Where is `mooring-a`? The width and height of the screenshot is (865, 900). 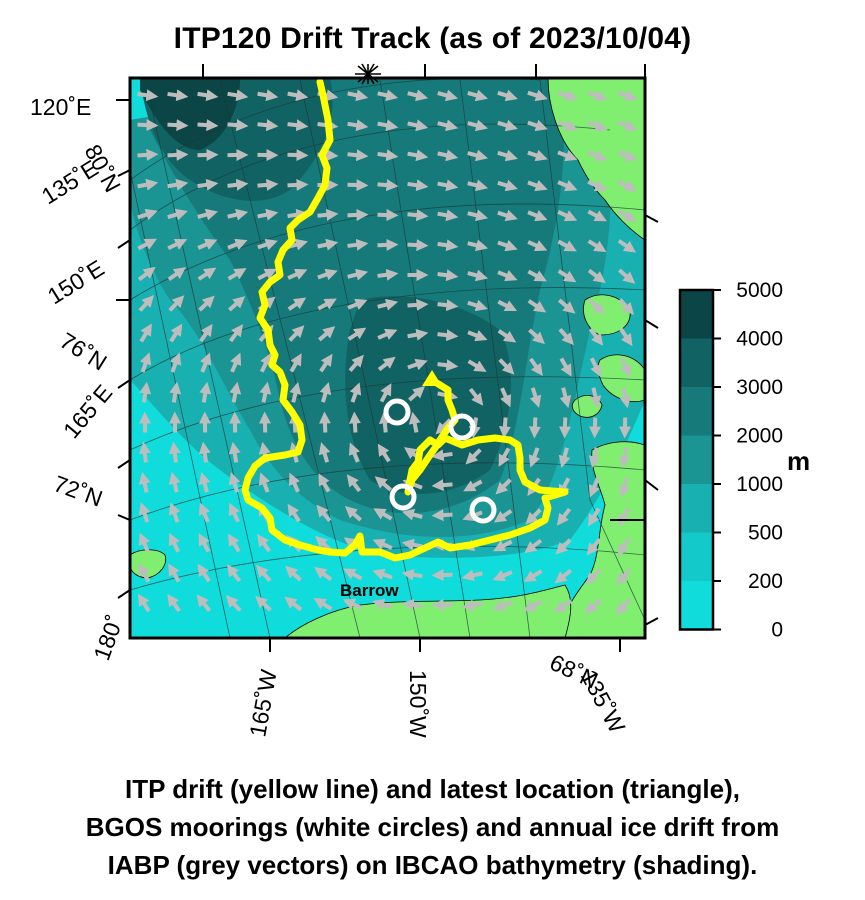 mooring-a is located at coordinates (397, 412).